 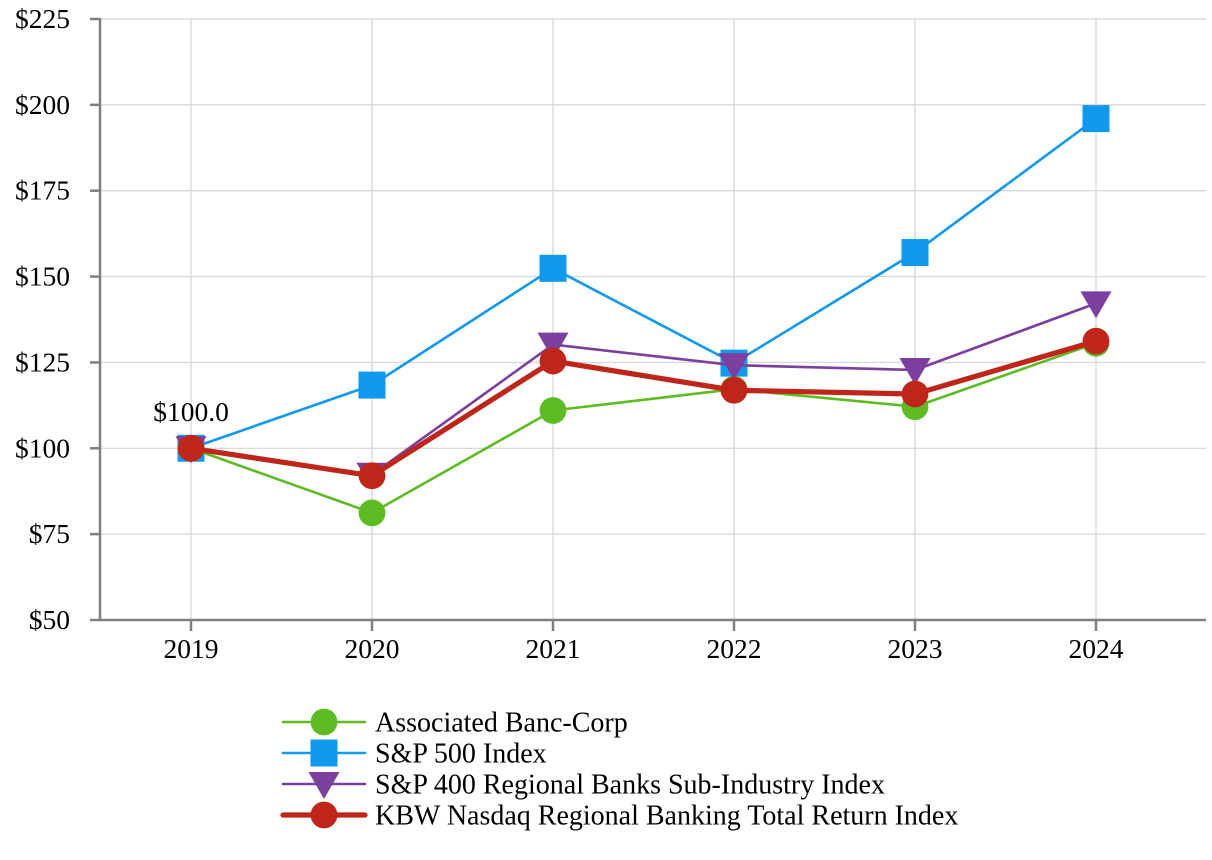 What do you see at coordinates (915, 648) in the screenshot?
I see `x-tick-label: 2023` at bounding box center [915, 648].